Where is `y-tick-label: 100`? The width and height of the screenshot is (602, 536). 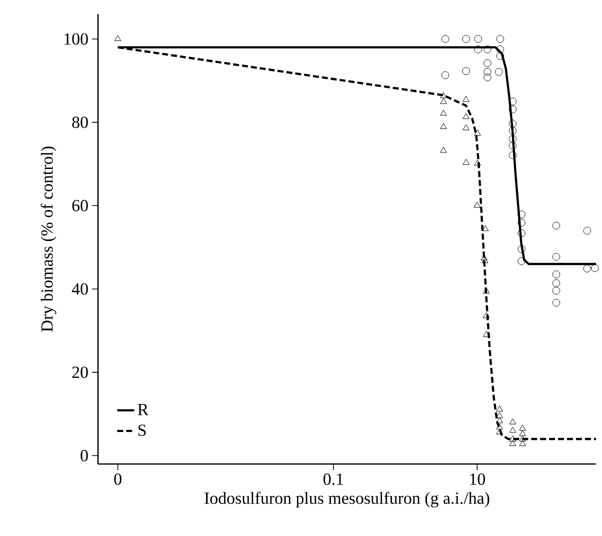
y-tick-label: 100 is located at coordinates (76, 39).